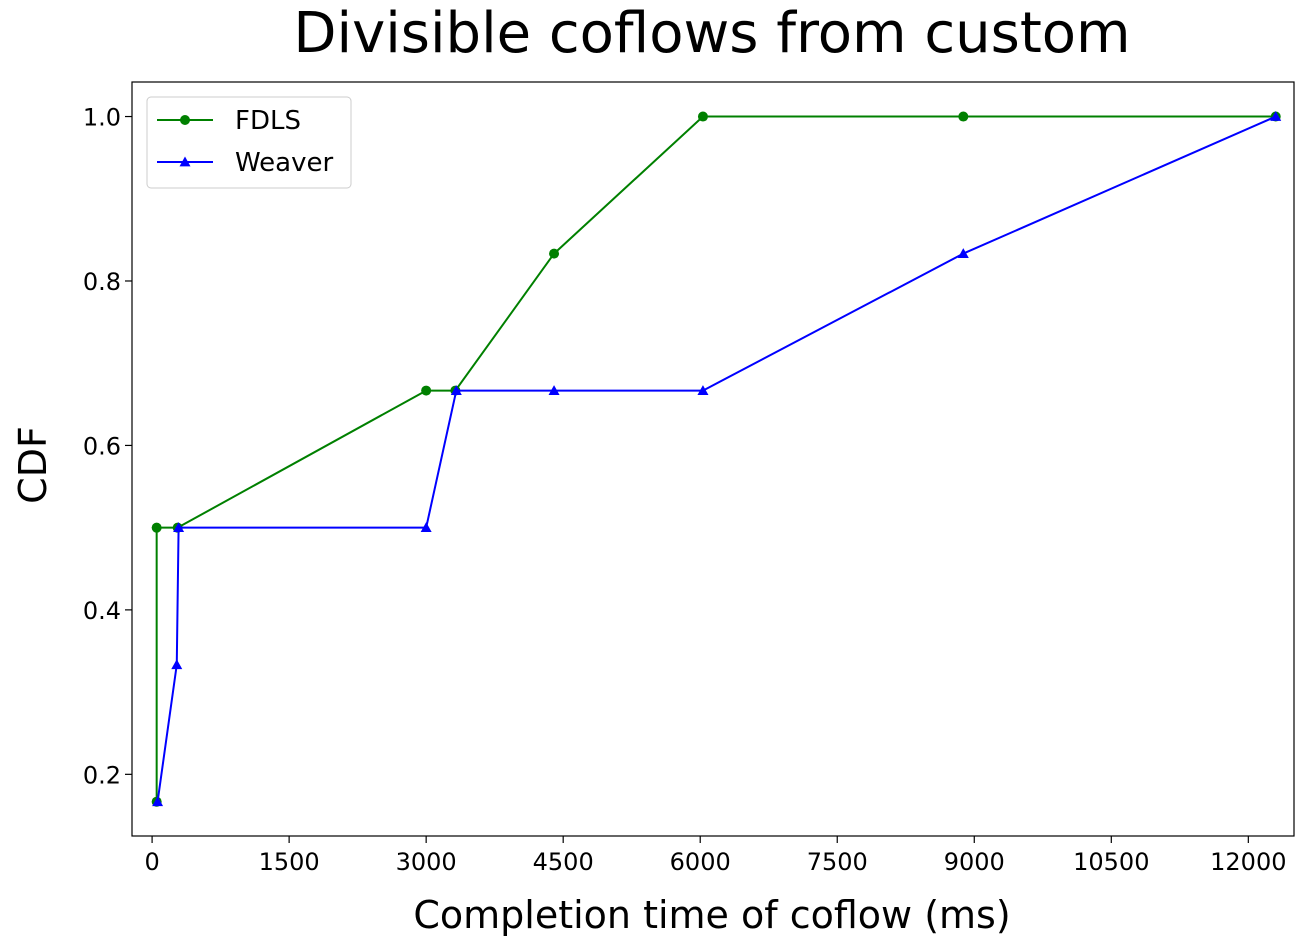 Image resolution: width=1304 pixels, height=946 pixels. I want to click on x-tick-label: 0, so click(151, 862).